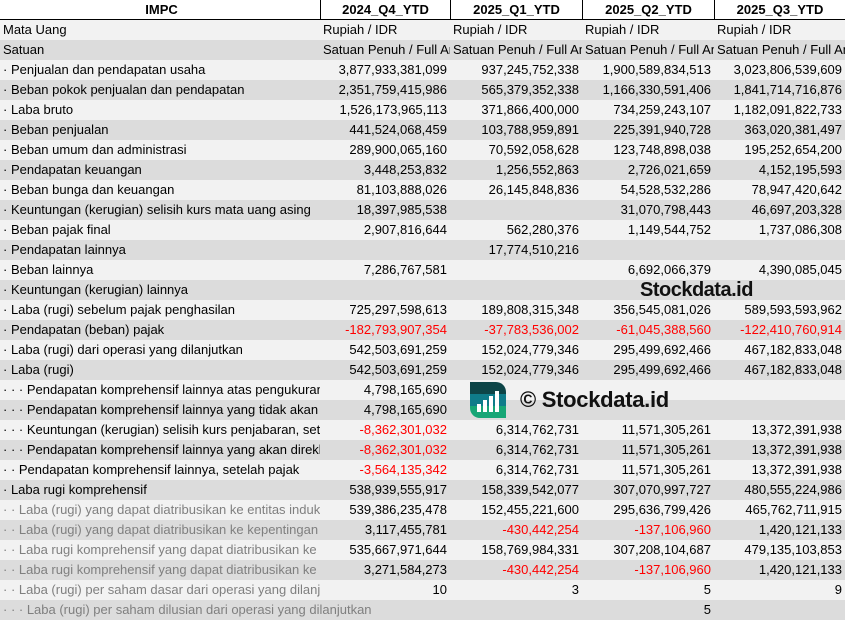 Image resolution: width=845 pixels, height=621 pixels. Describe the element at coordinates (530, 309) in the screenshot. I see `value-cell: 189,808,315,348` at that location.